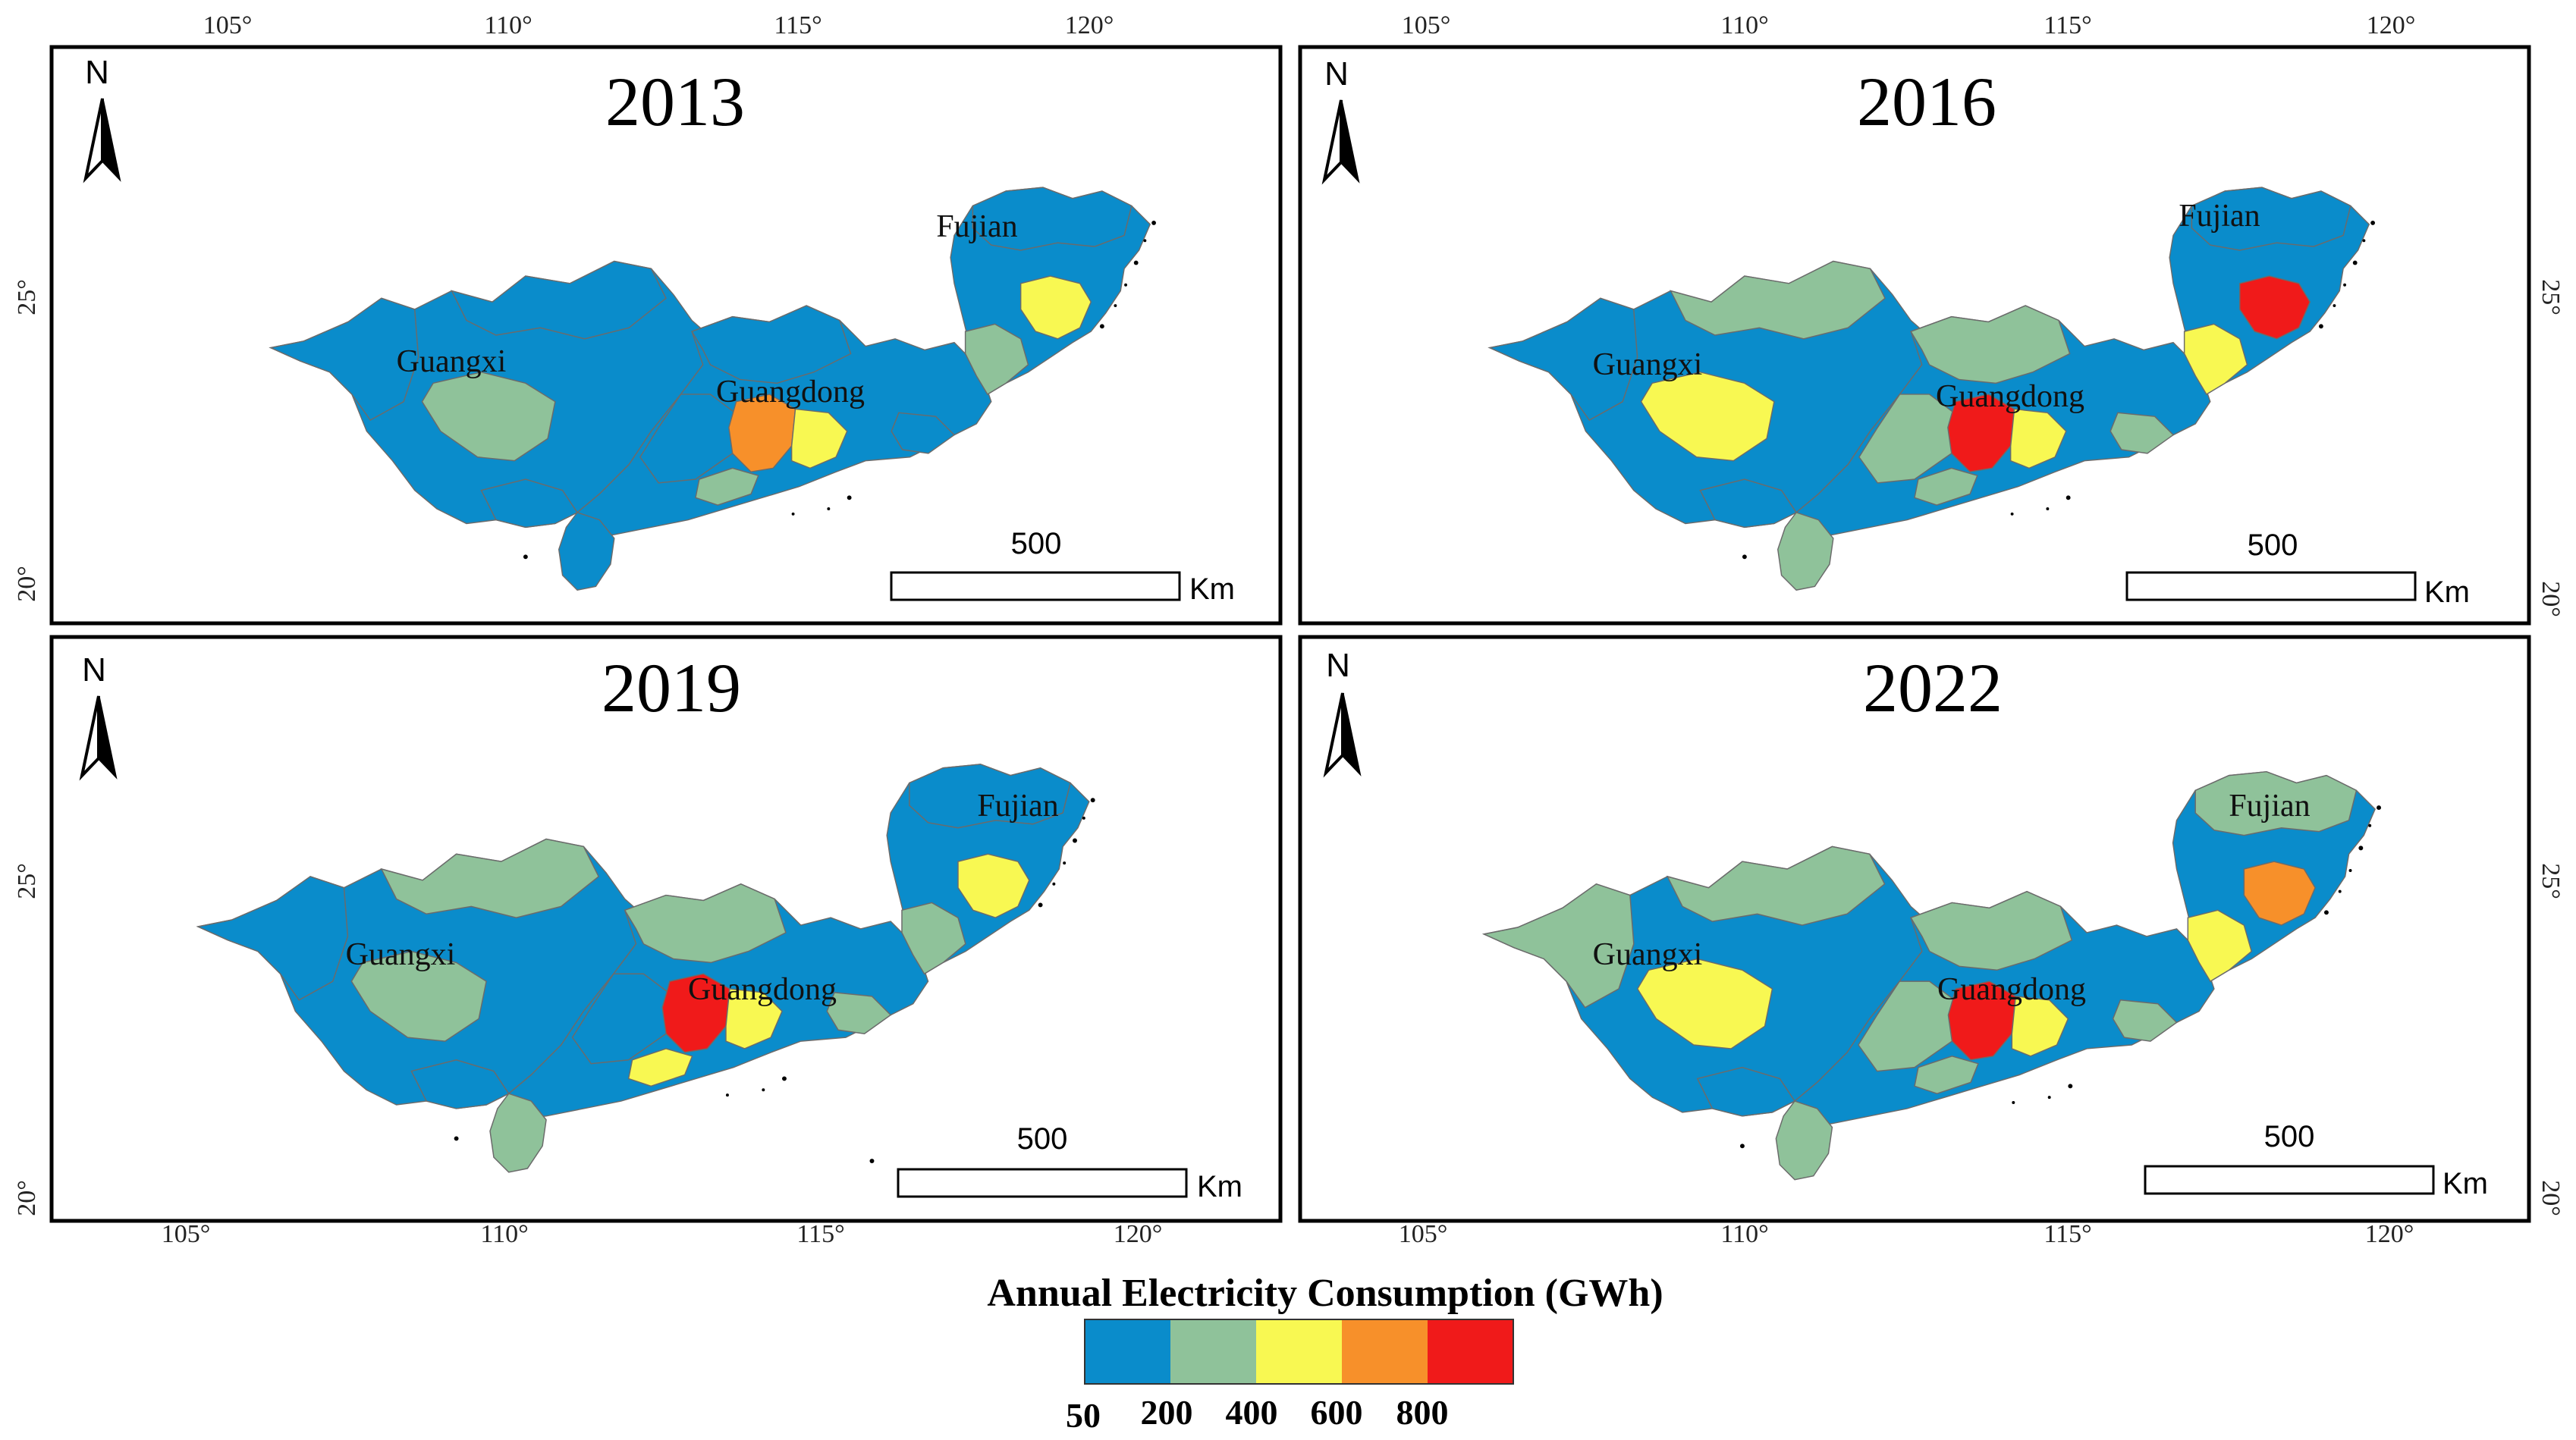 The width and height of the screenshot is (2576, 1440). Describe the element at coordinates (2316, 1160) in the screenshot. I see `scale-bar-2022: 500 Km` at that location.